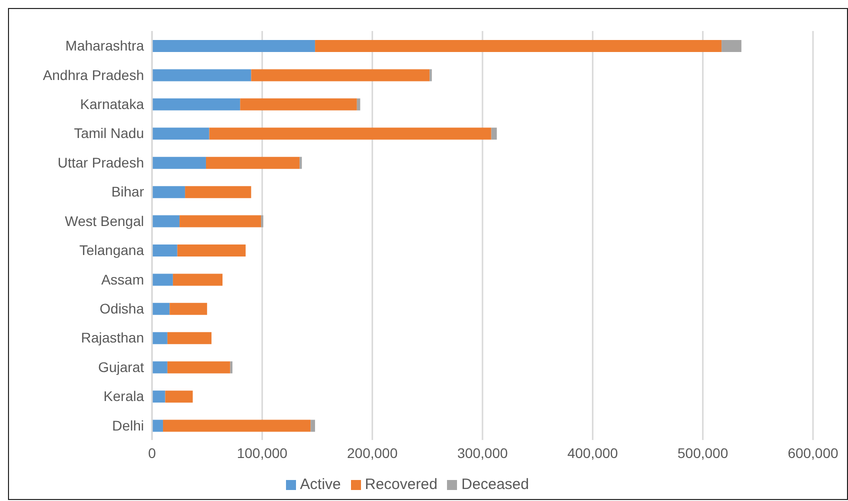  I want to click on y-tick-label: Rajasthan, so click(112, 338).